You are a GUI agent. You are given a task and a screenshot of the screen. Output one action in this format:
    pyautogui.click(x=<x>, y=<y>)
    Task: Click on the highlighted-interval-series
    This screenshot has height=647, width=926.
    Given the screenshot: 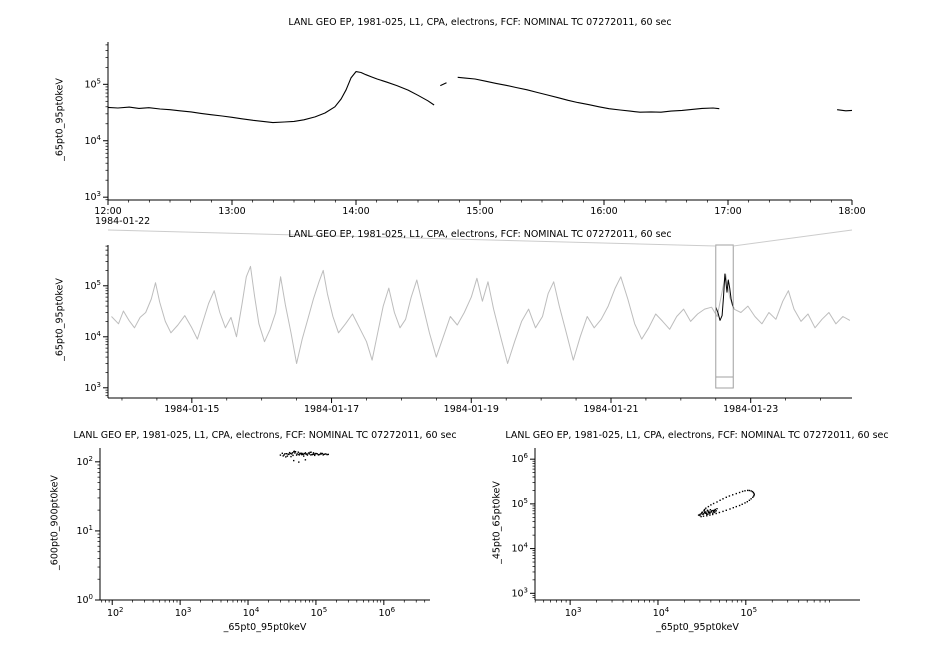 What is the action you would take?
    pyautogui.click(x=725, y=297)
    